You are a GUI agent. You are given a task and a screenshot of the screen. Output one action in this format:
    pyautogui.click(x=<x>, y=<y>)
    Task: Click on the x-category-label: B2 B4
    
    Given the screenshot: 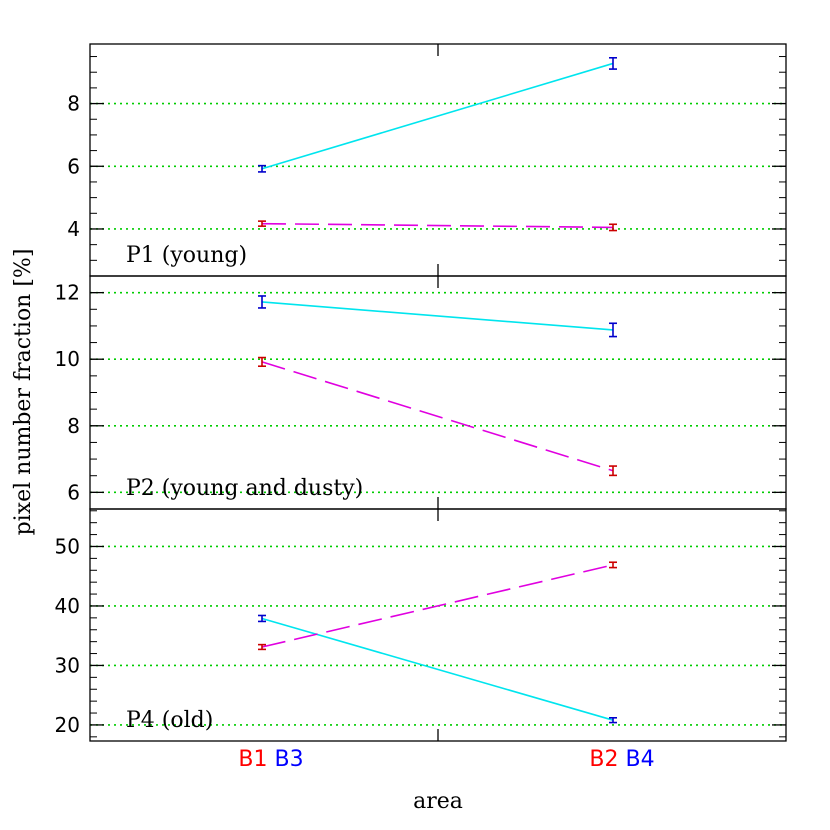 What is the action you would take?
    pyautogui.click(x=621, y=759)
    